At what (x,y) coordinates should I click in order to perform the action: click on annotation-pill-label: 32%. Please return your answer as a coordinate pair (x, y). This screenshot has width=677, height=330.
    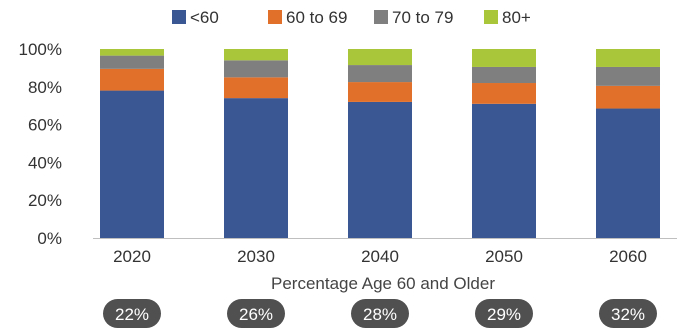
    Looking at the image, I should click on (628, 314).